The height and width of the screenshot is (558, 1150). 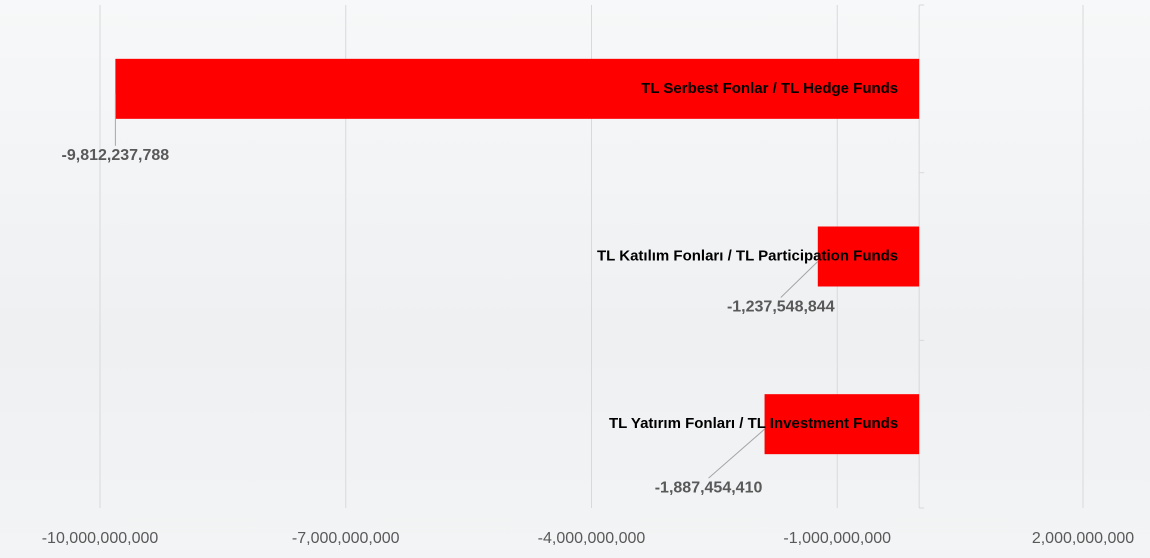 What do you see at coordinates (709, 487) in the screenshot?
I see `value-label: -1,887,454,410` at bounding box center [709, 487].